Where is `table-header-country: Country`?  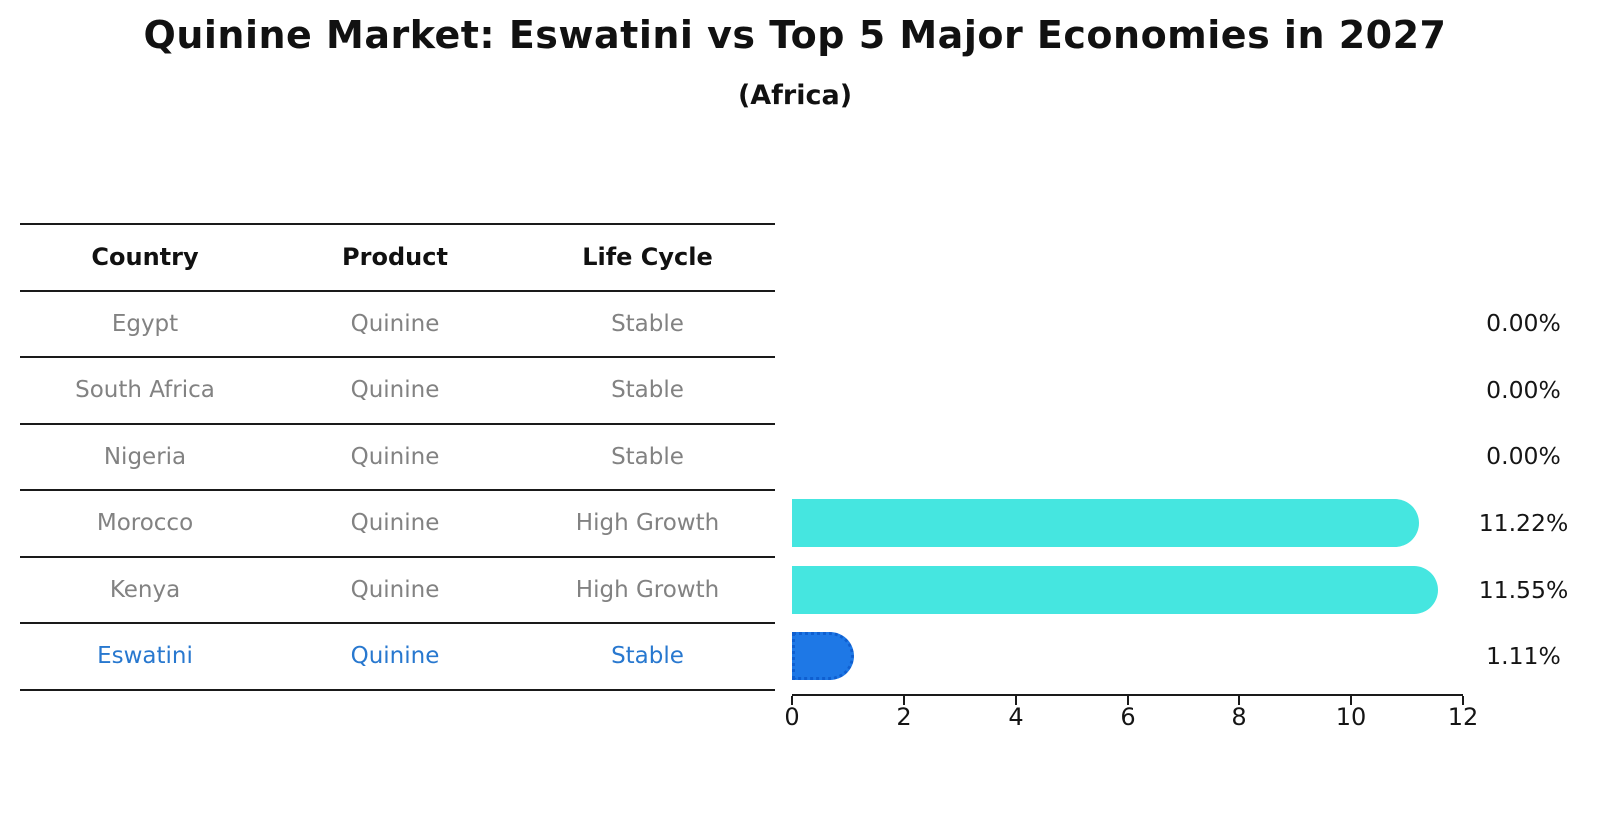
table-header-country: Country is located at coordinates (145, 257).